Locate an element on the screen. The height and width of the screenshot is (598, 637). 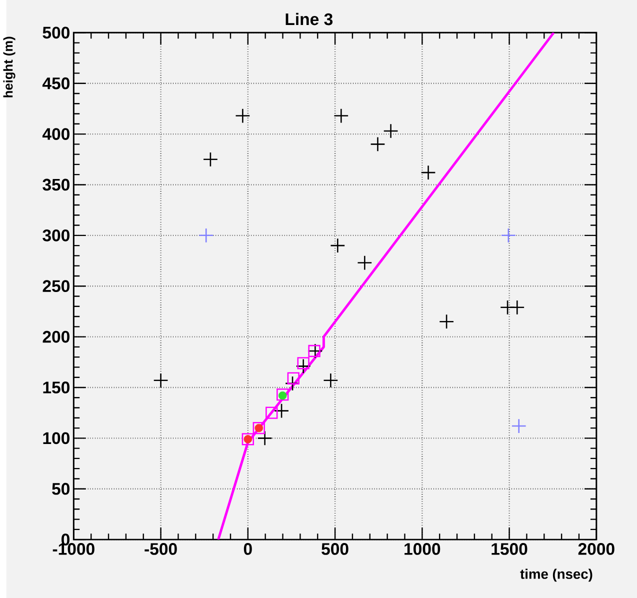
y-tick-label: 100 is located at coordinates (56, 438).